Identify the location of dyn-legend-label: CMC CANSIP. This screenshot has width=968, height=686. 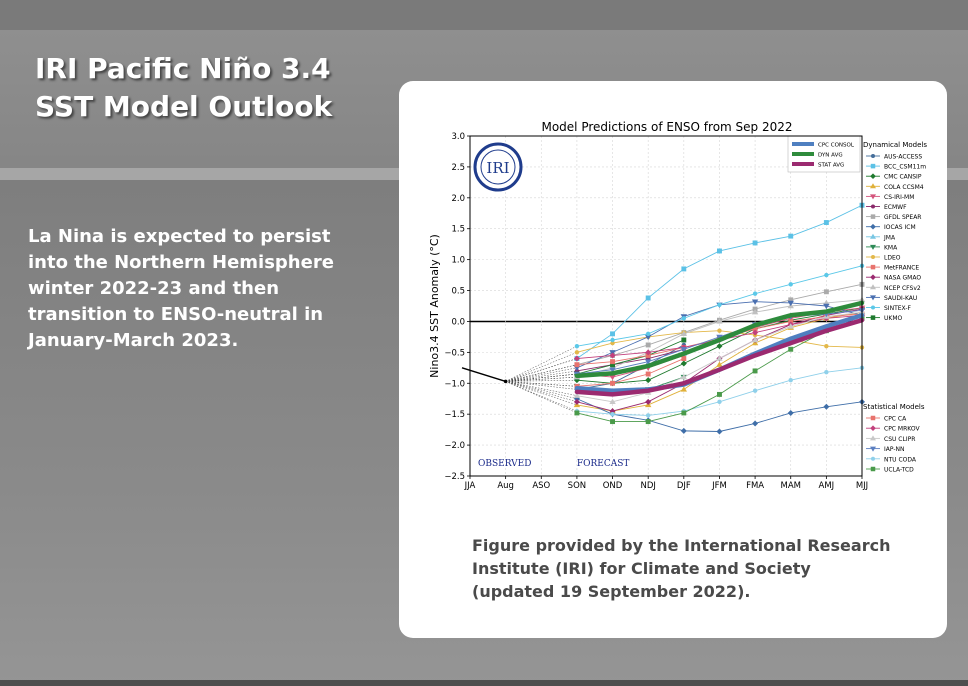
(903, 177).